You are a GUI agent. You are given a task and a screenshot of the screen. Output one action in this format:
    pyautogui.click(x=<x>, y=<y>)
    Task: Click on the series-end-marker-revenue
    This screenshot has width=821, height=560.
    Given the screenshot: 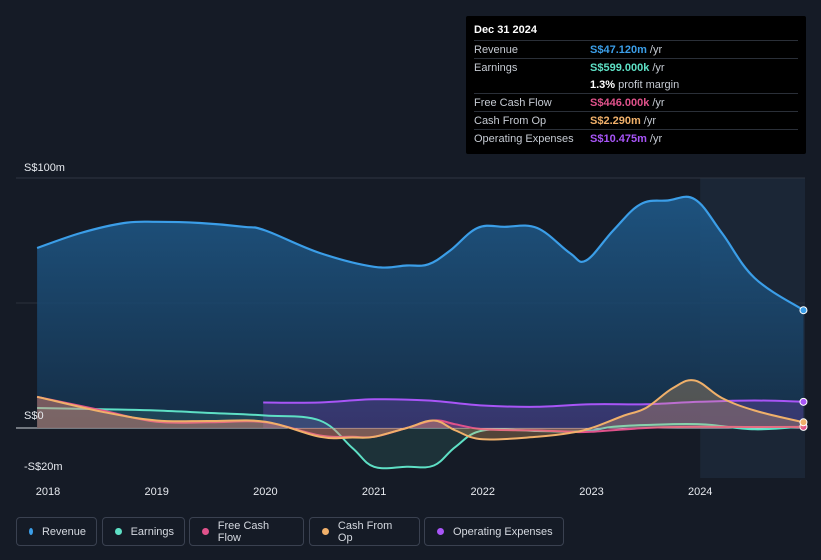 What is the action you would take?
    pyautogui.click(x=803, y=310)
    